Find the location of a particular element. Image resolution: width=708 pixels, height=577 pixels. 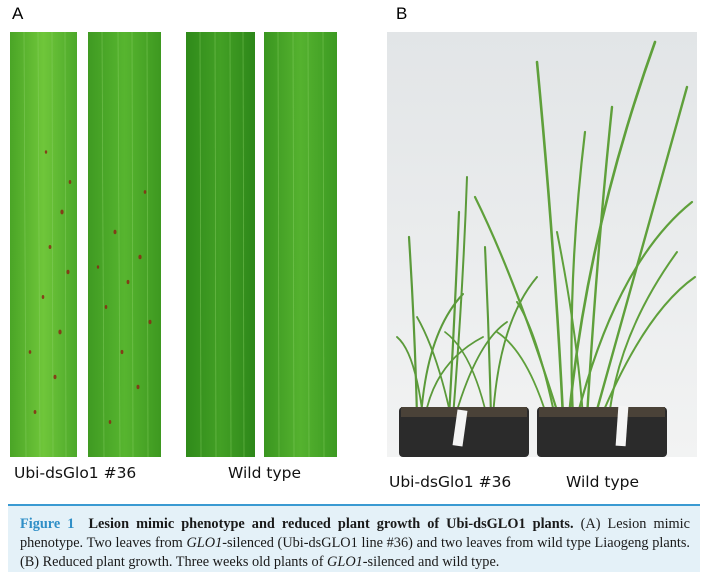

plant-tag-wild-type is located at coordinates (622, 426).